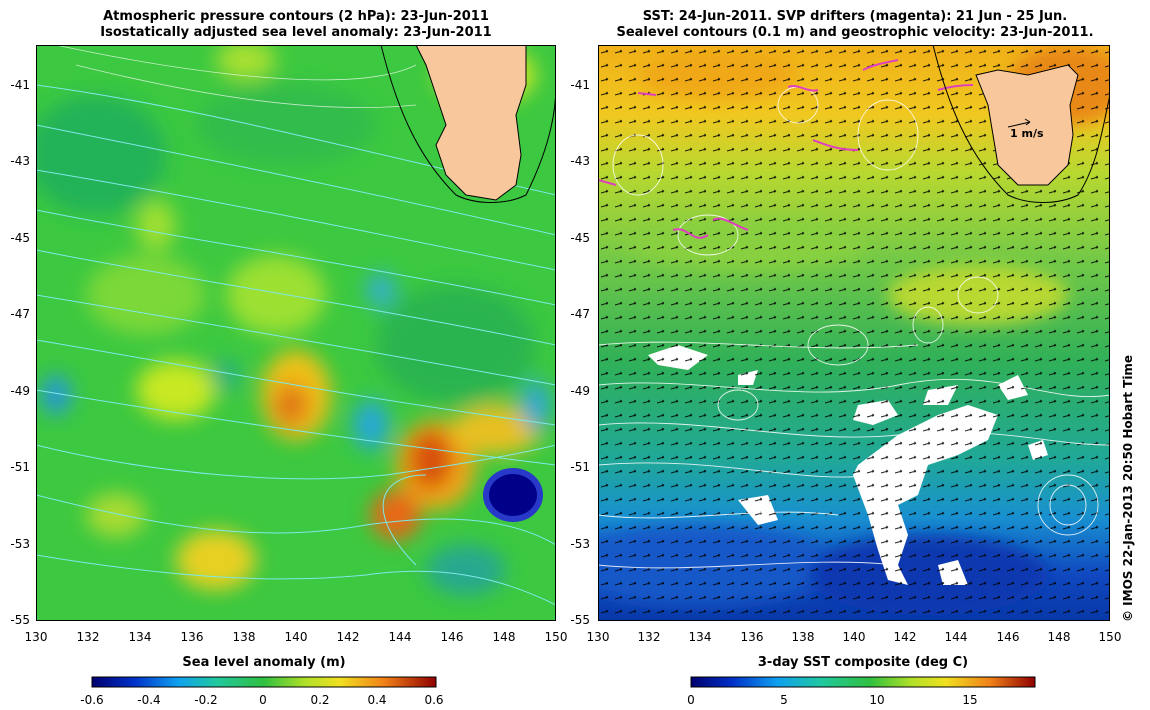 The width and height of the screenshot is (1150, 710). I want to click on right-colorbar-label: 3-day SST composite (deg C), so click(863, 662).